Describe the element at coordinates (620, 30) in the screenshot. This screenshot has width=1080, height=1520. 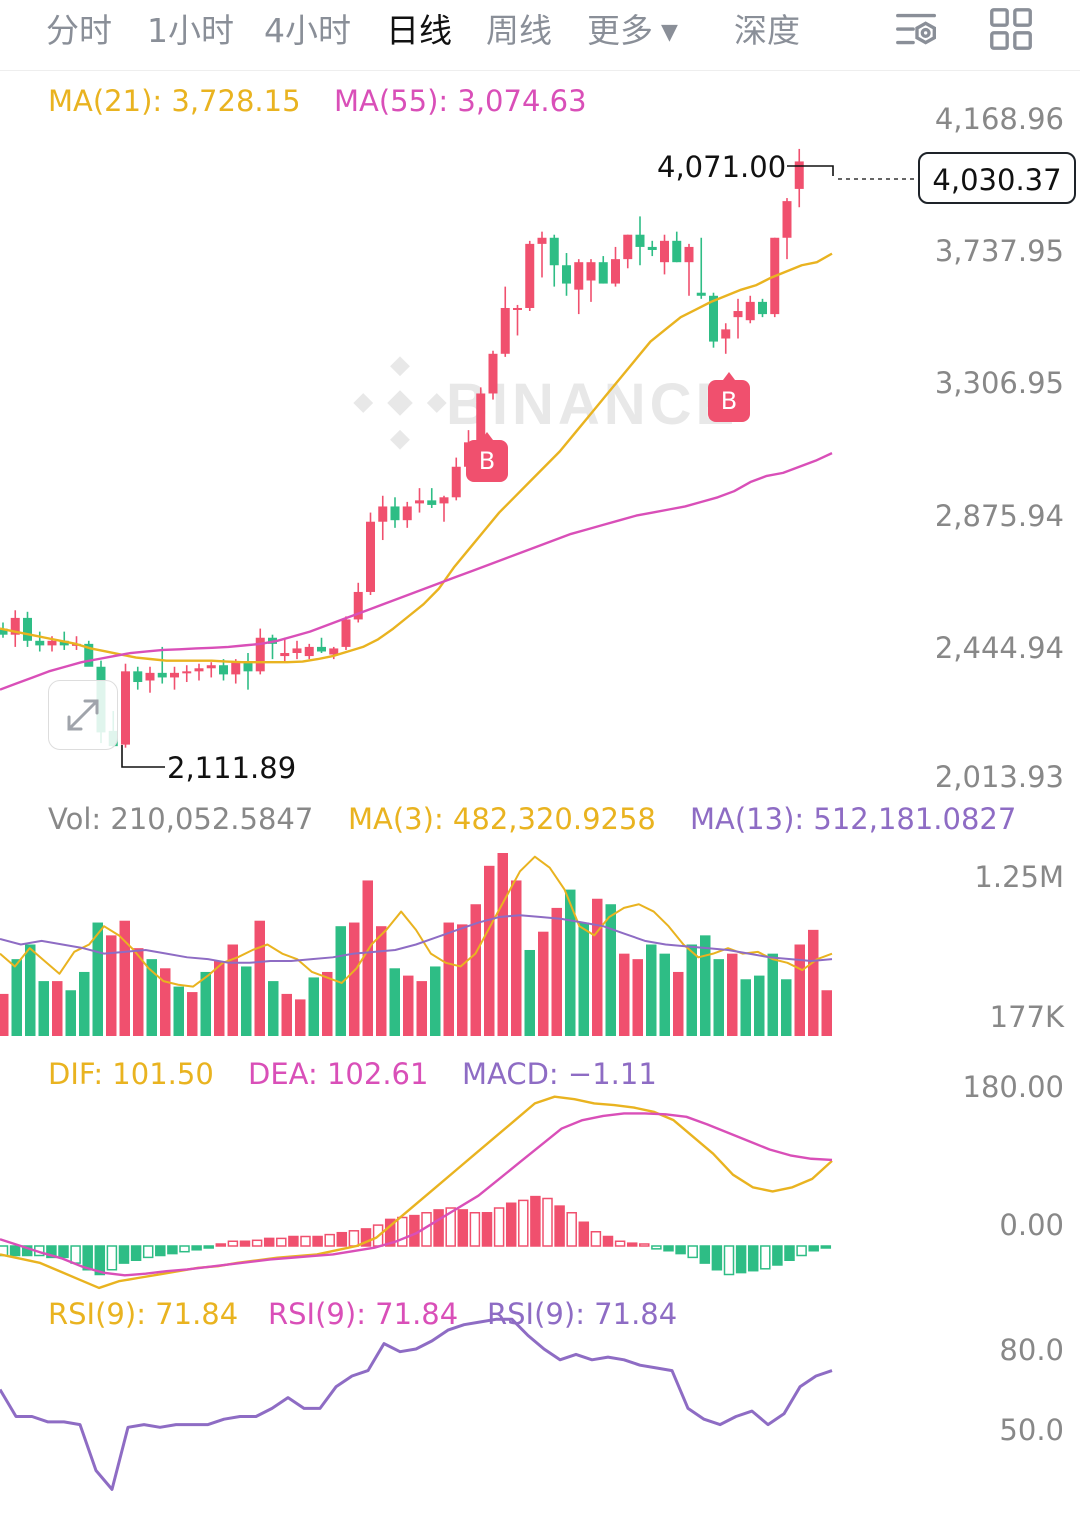
I see `tab-more-label: 更多` at that location.